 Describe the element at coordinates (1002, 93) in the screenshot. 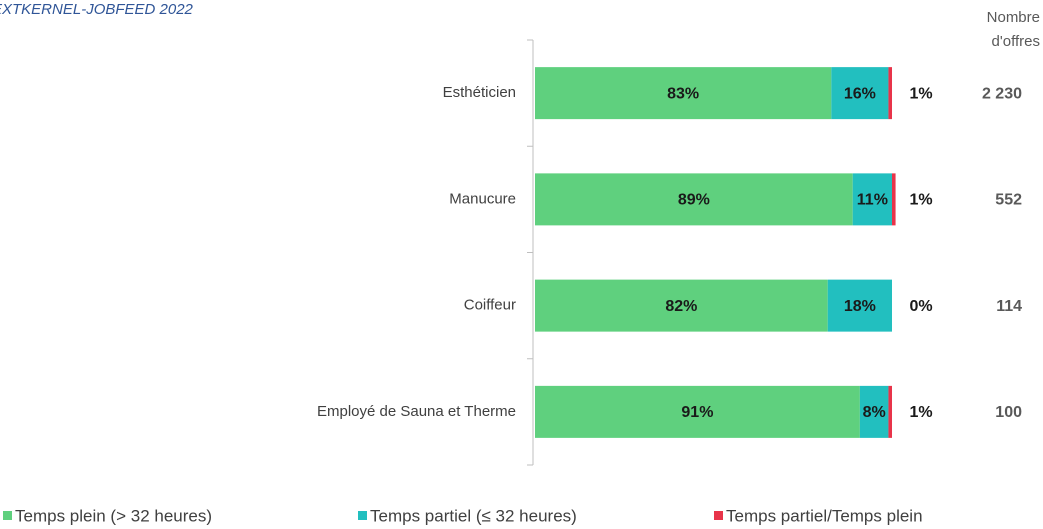

I see `offers-value: 2 230` at that location.